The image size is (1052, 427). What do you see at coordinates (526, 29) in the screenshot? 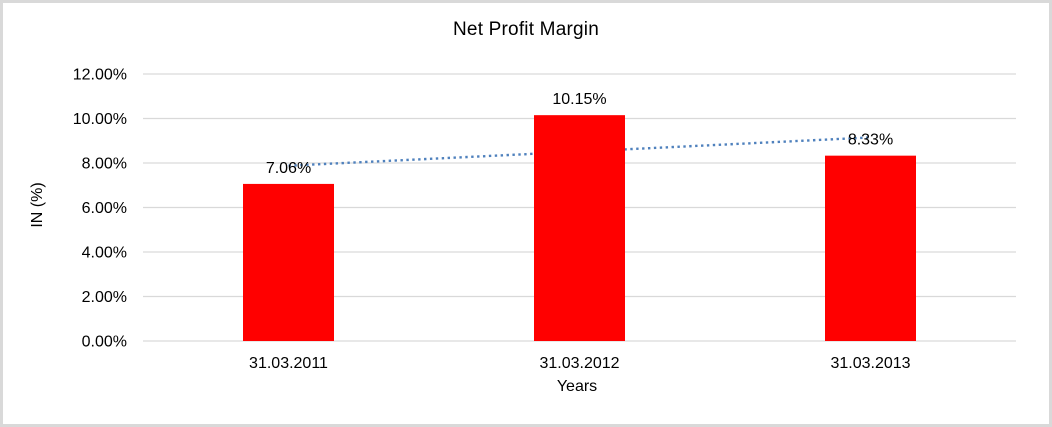
I see `chart-title: Net Profit Margin` at bounding box center [526, 29].